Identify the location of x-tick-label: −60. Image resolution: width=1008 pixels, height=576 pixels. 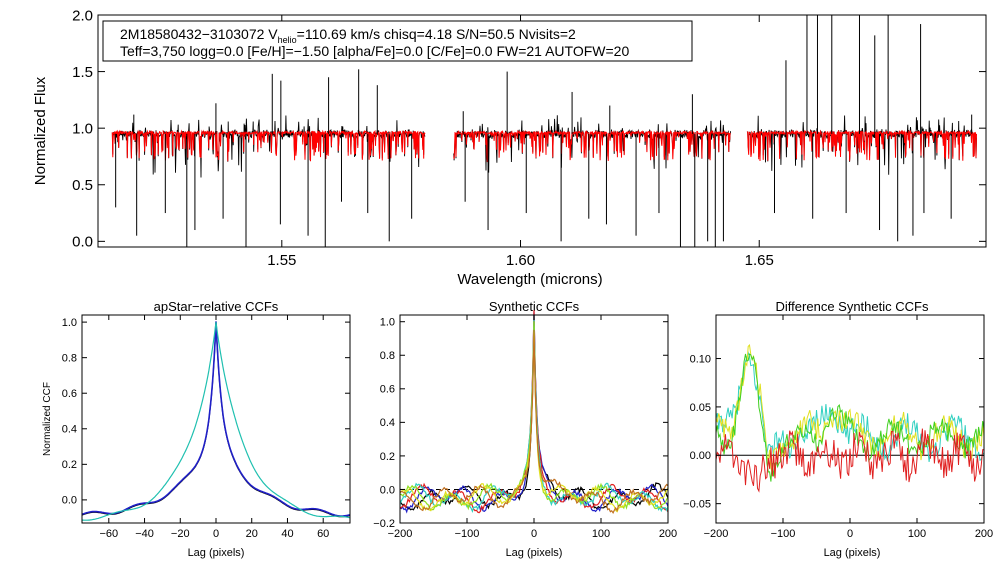
(108, 534).